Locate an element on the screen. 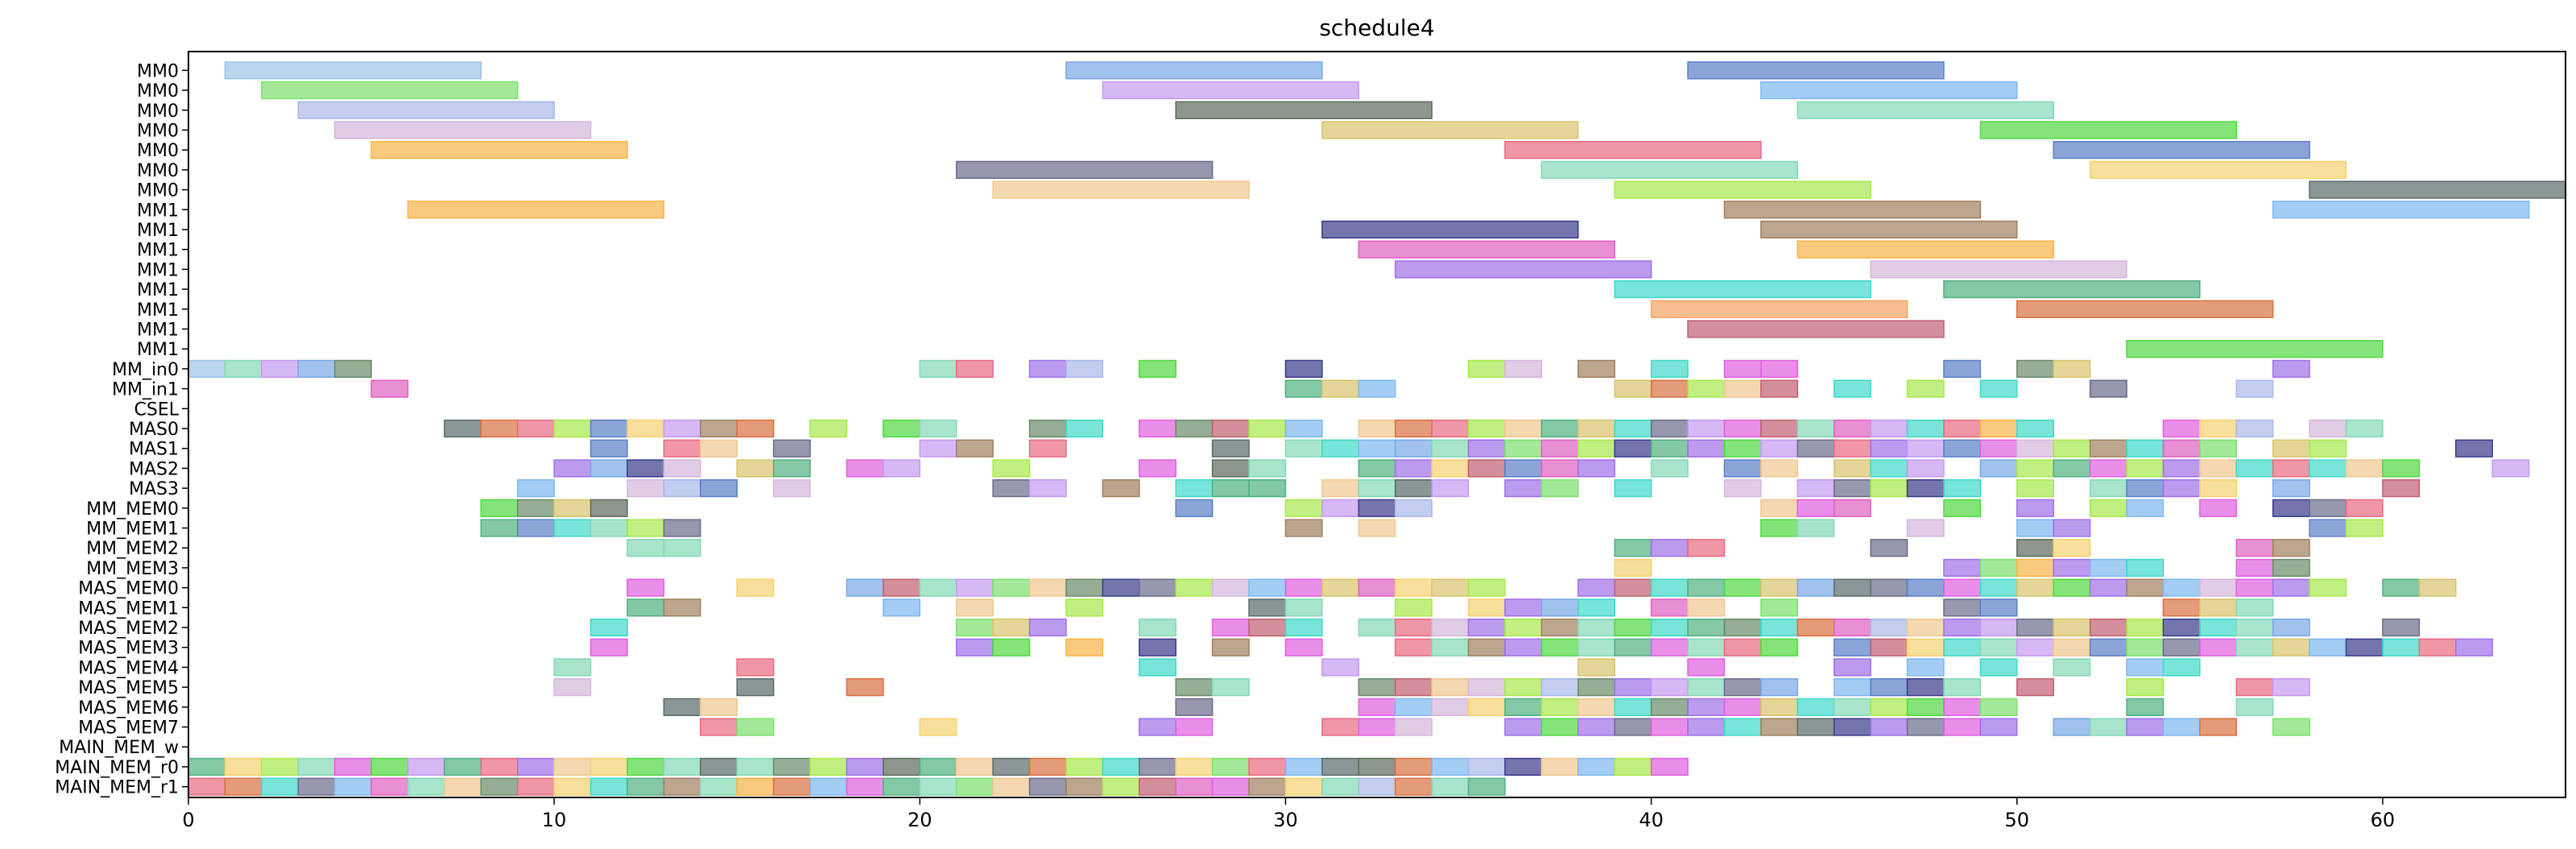  y-tick-label: MM_in0 is located at coordinates (146, 370).